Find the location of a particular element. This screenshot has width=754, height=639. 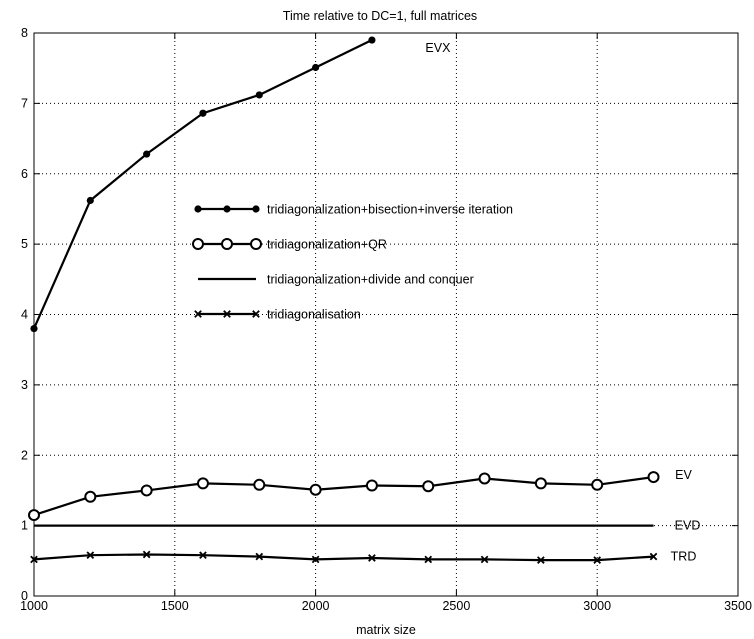

x-tick-label: 1000 is located at coordinates (34, 606).